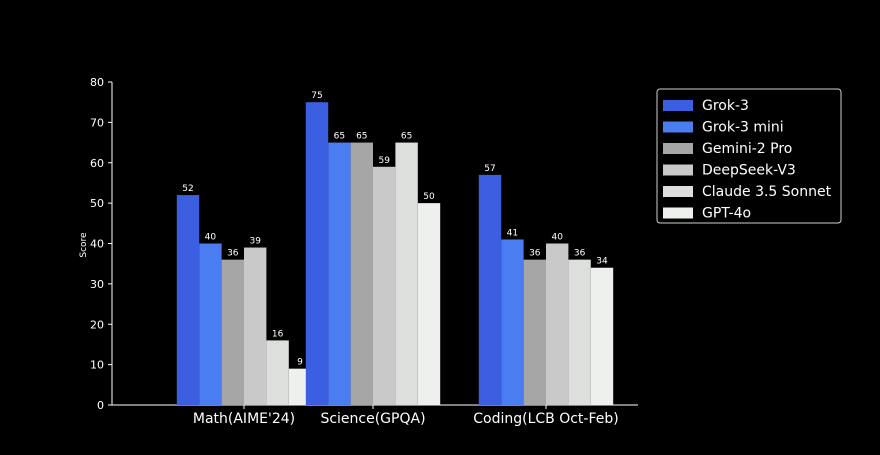 This screenshot has width=880, height=455. What do you see at coordinates (97, 365) in the screenshot?
I see `y-tick-label: 10` at bounding box center [97, 365].